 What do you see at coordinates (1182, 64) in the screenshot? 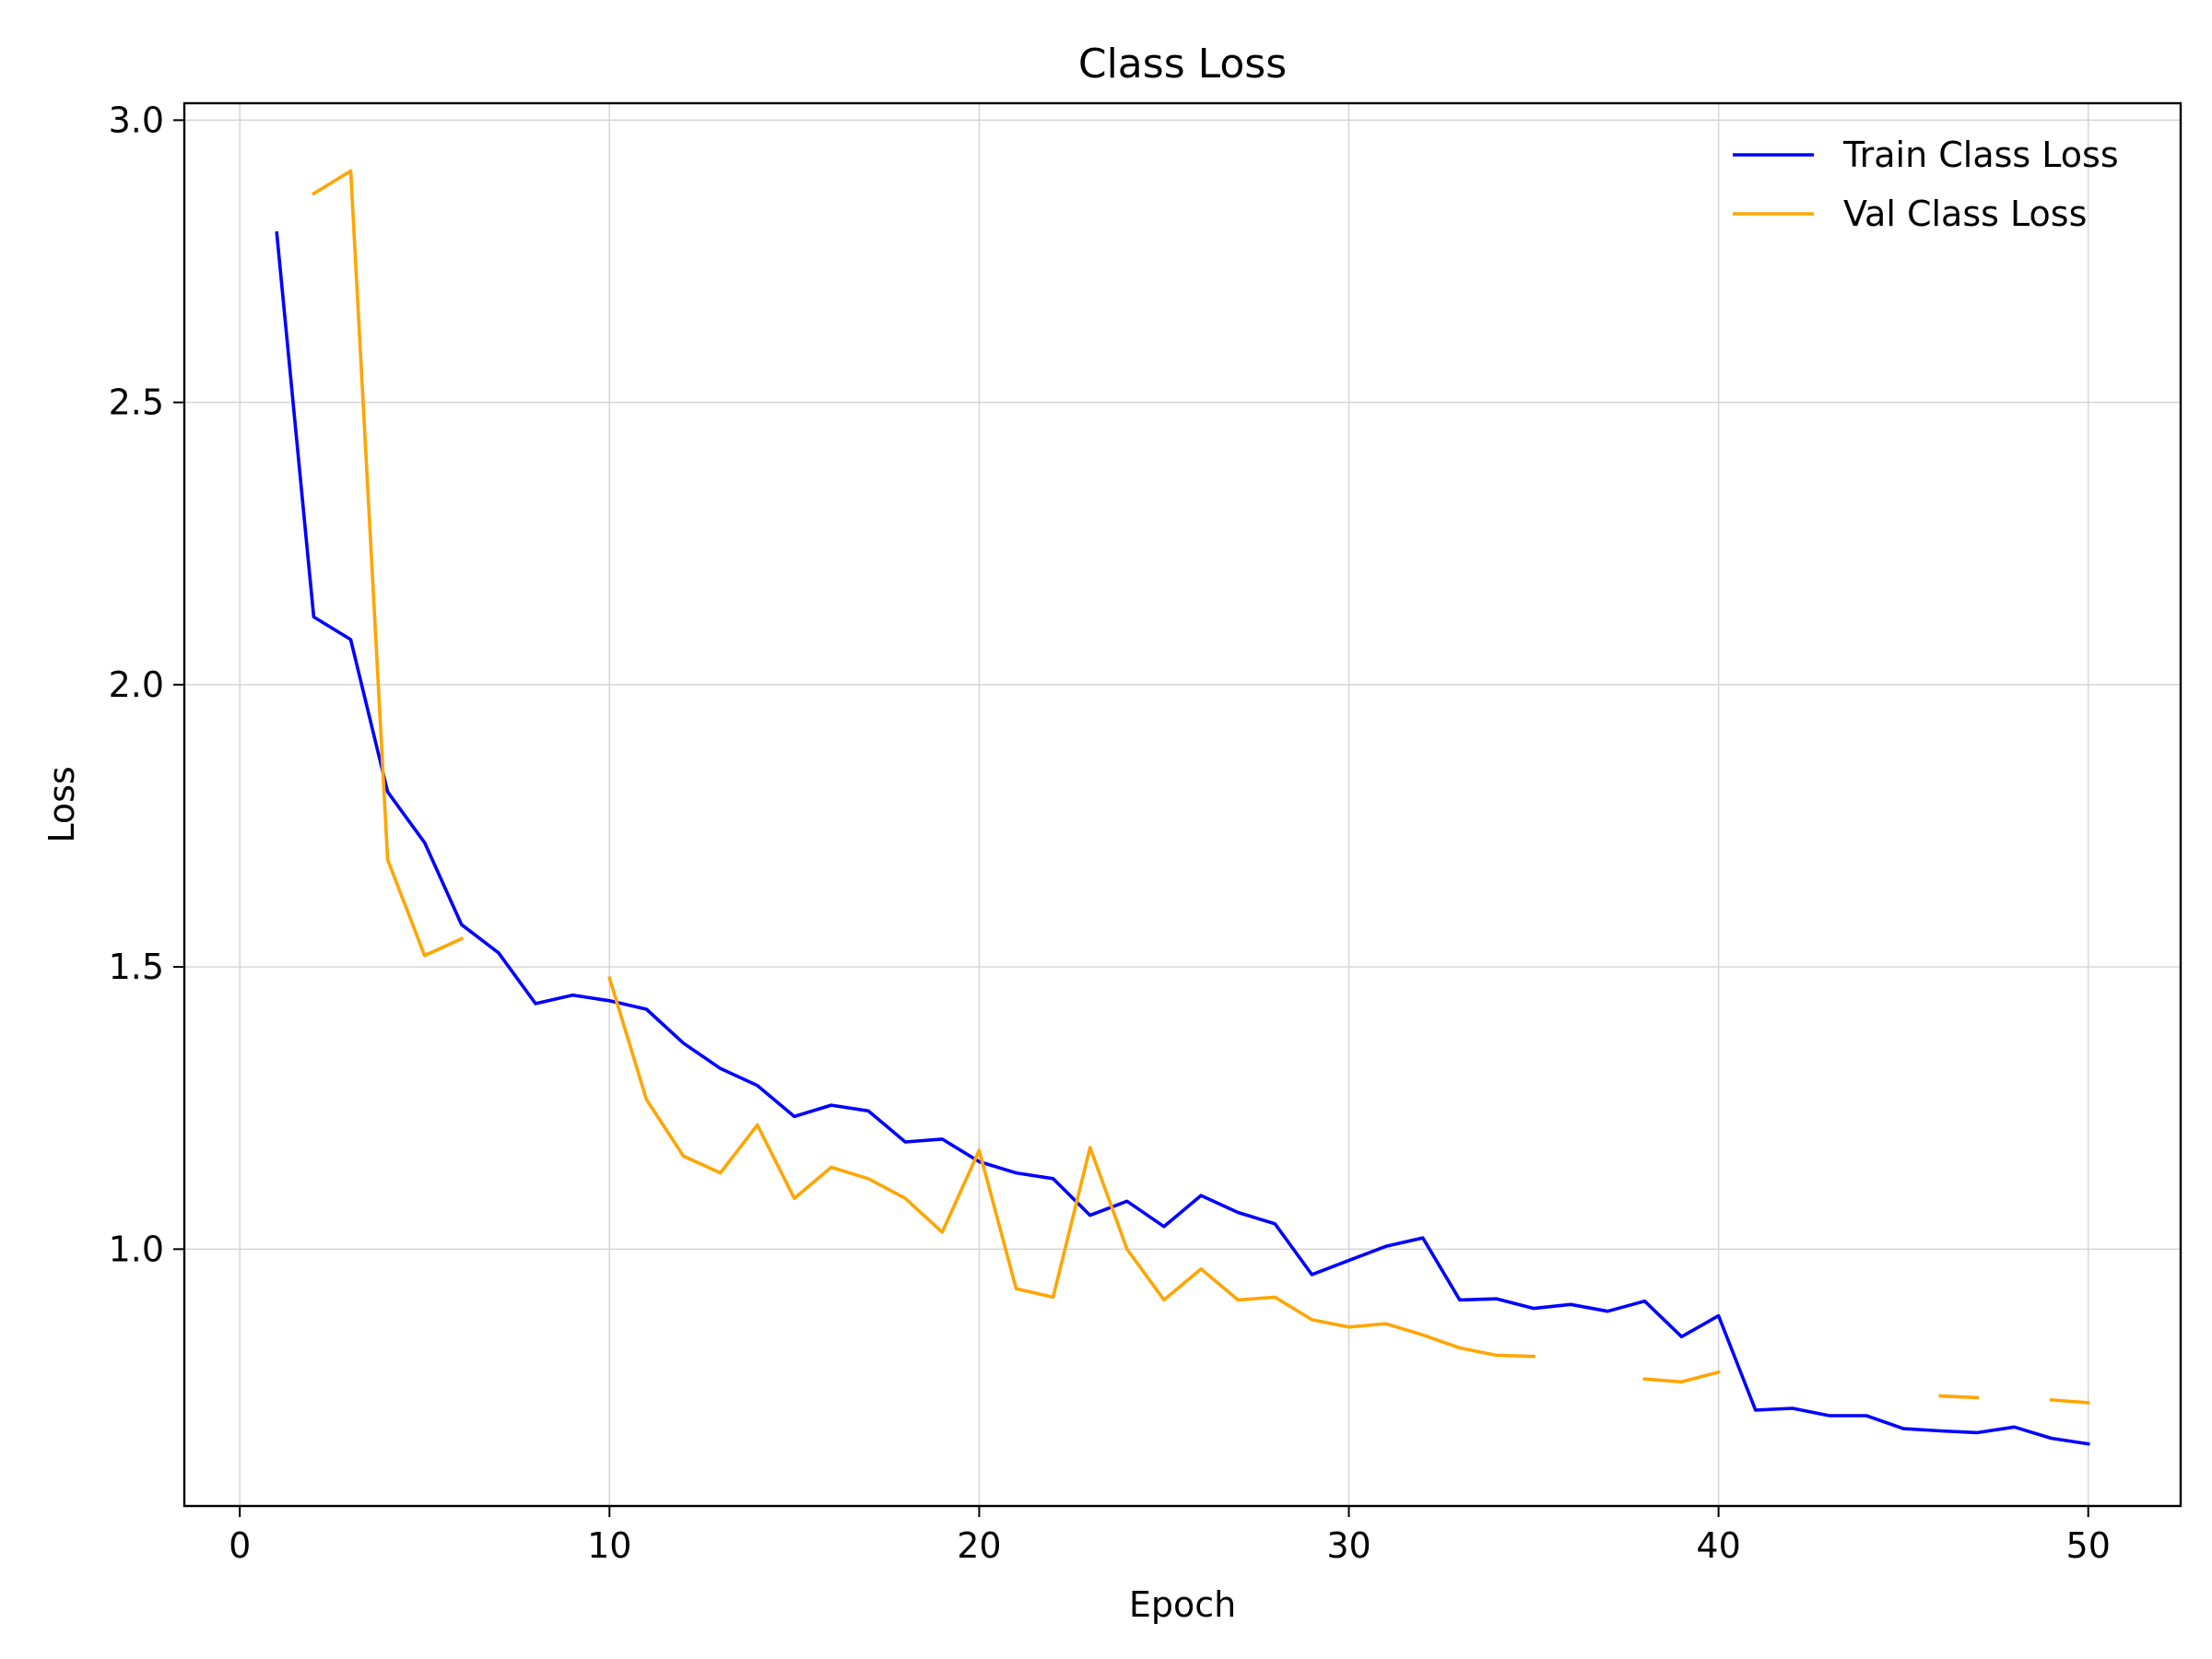
I see `chart-title: Class Loss` at bounding box center [1182, 64].